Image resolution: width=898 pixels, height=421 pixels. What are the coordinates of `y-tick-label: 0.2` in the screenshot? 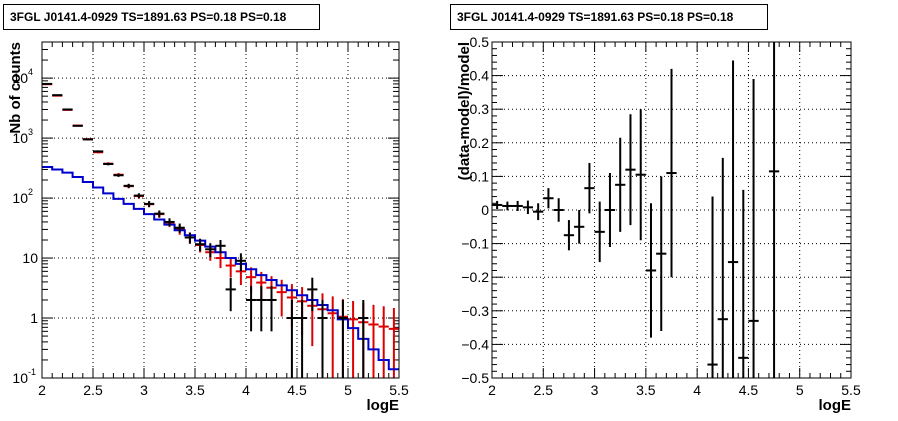 It's located at (480, 143).